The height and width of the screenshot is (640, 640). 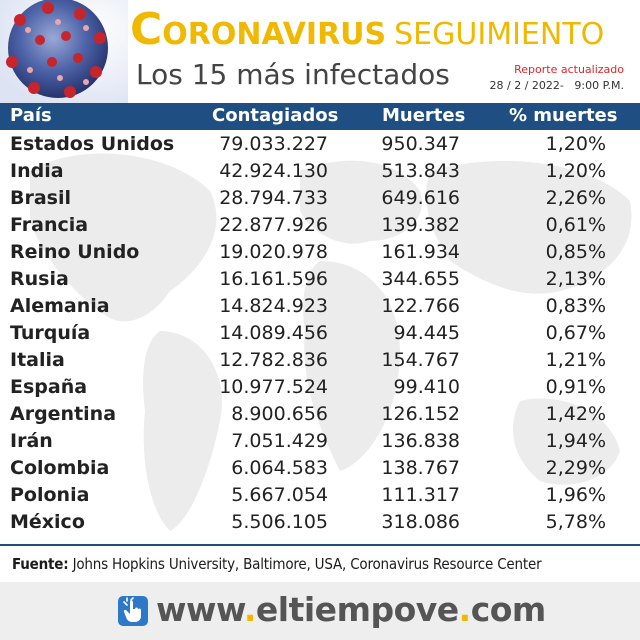 I want to click on cell-cases: 6.064.583, so click(x=279, y=468).